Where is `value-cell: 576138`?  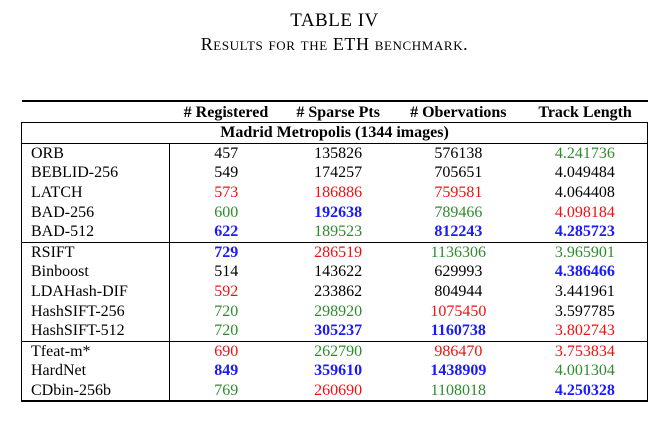 value-cell: 576138 is located at coordinates (458, 153).